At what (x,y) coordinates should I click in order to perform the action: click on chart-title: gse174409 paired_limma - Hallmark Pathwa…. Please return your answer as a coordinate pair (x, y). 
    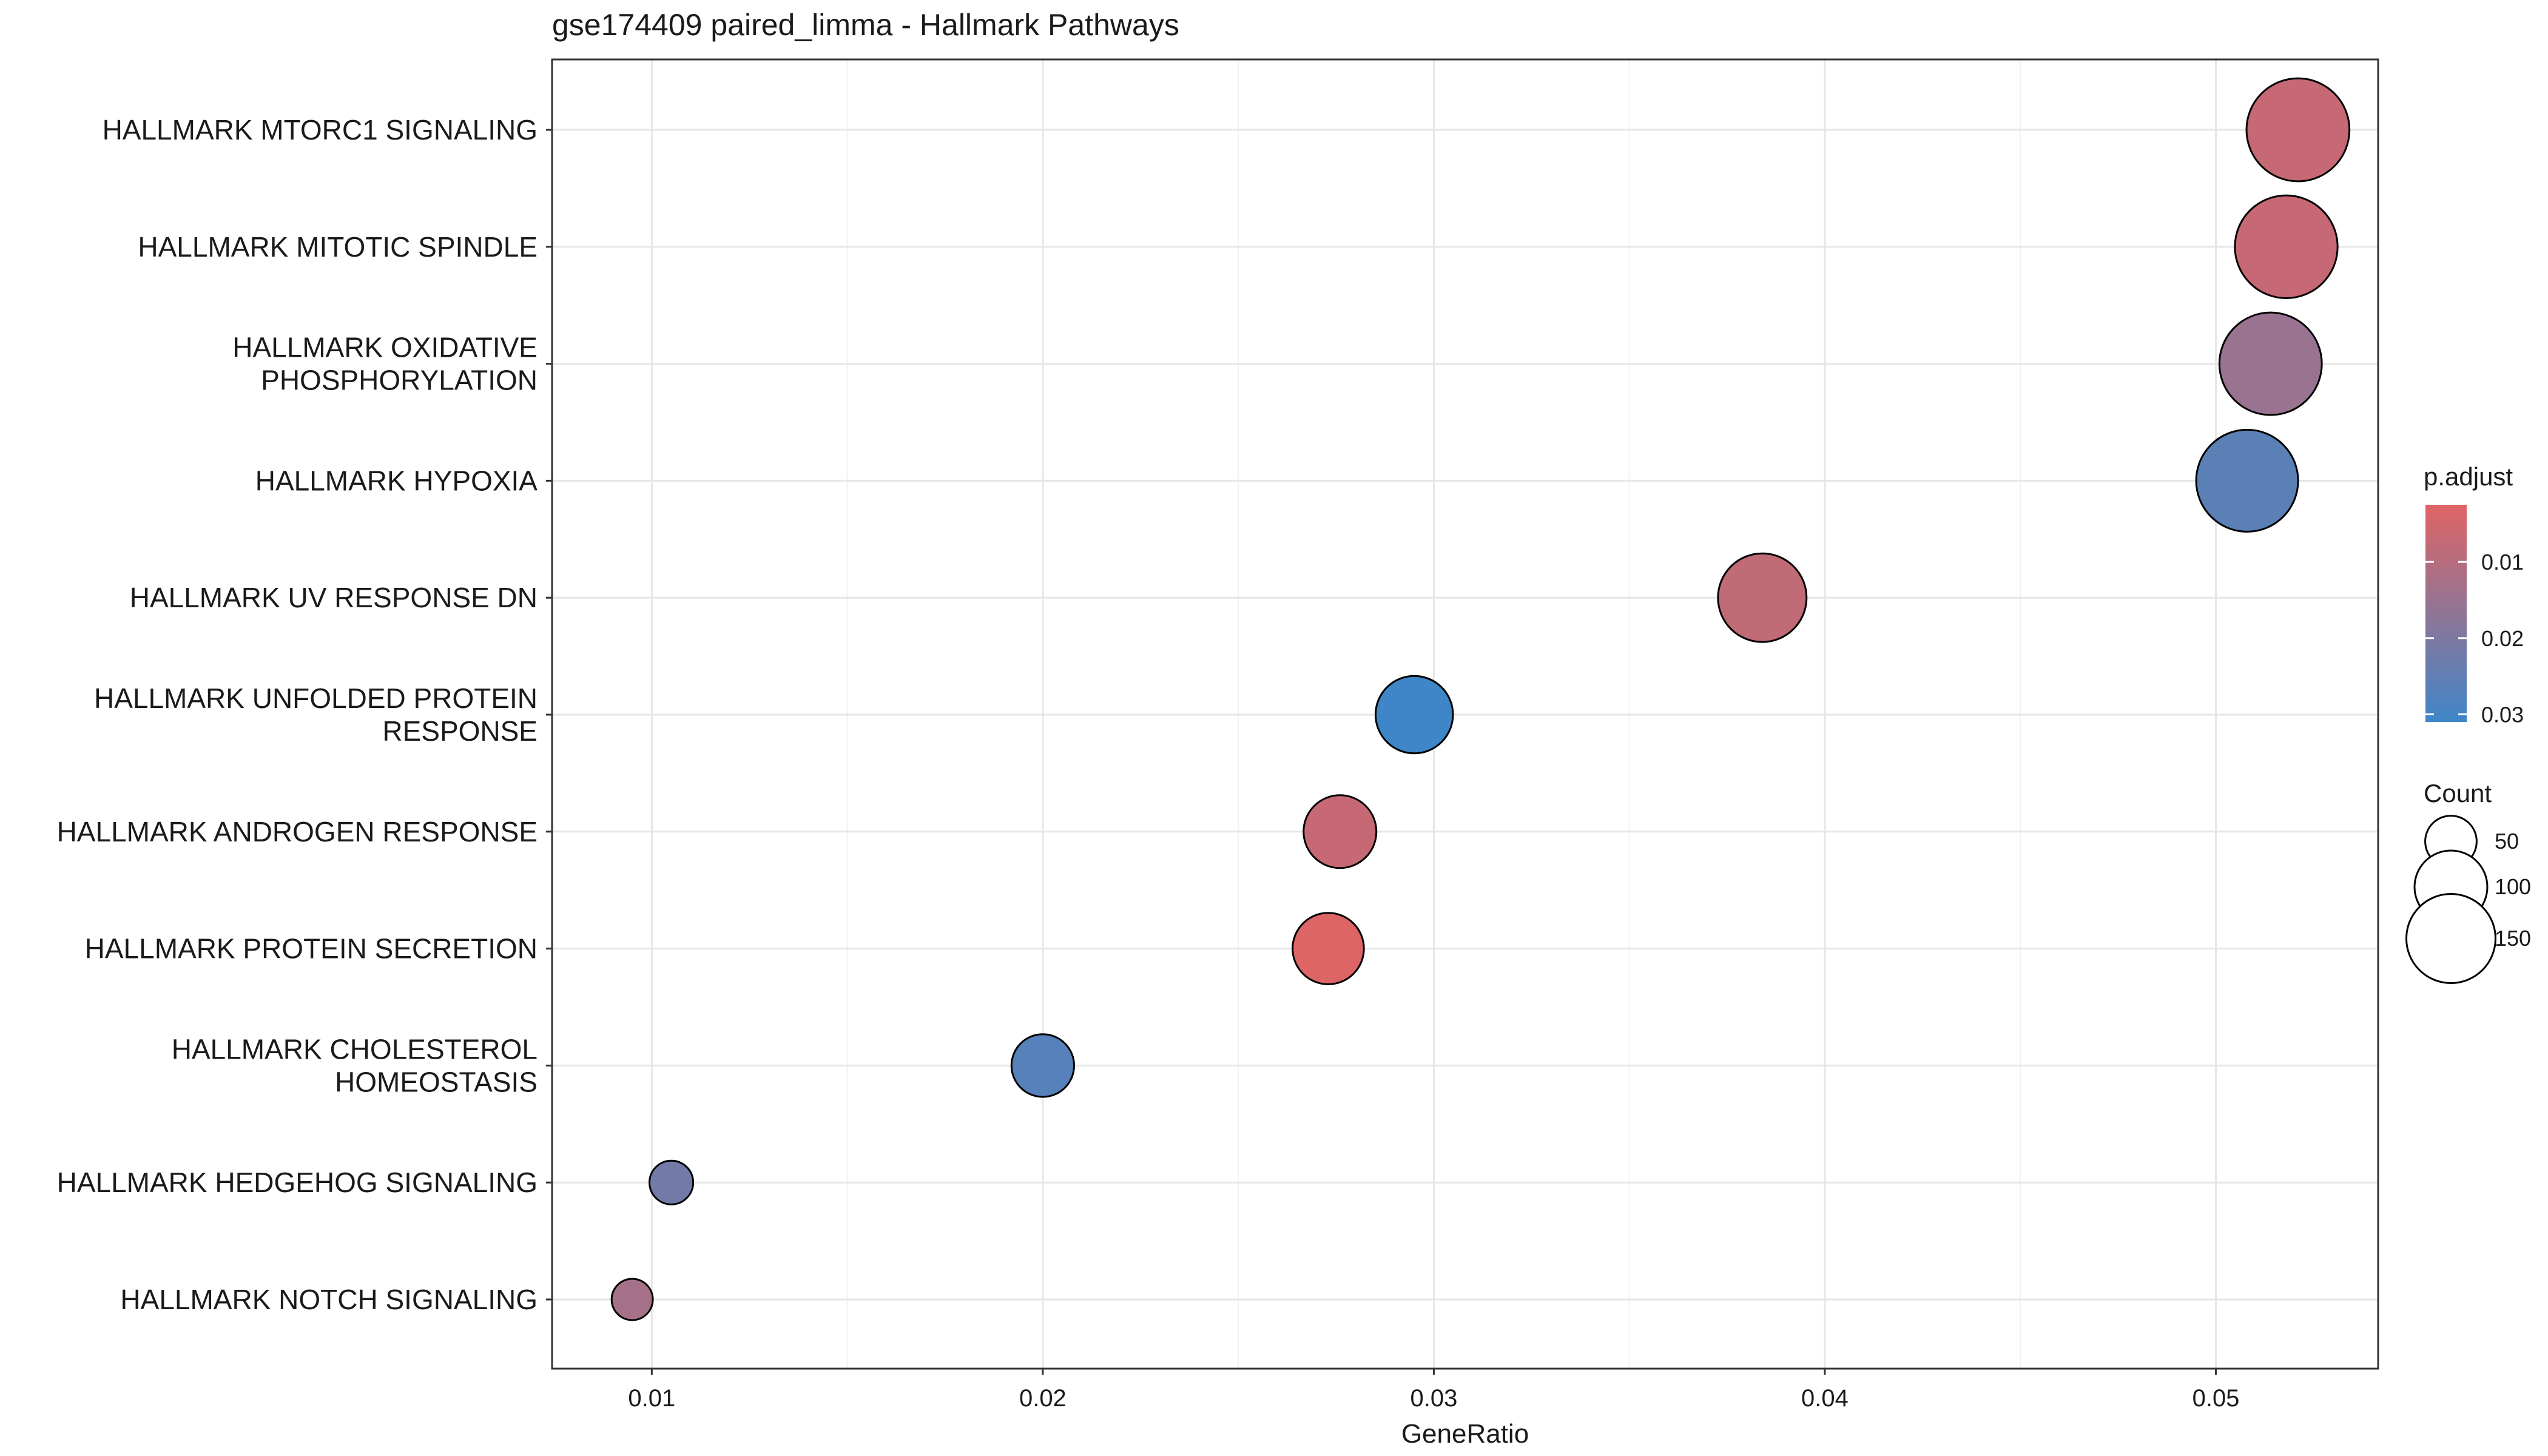
    Looking at the image, I should click on (865, 25).